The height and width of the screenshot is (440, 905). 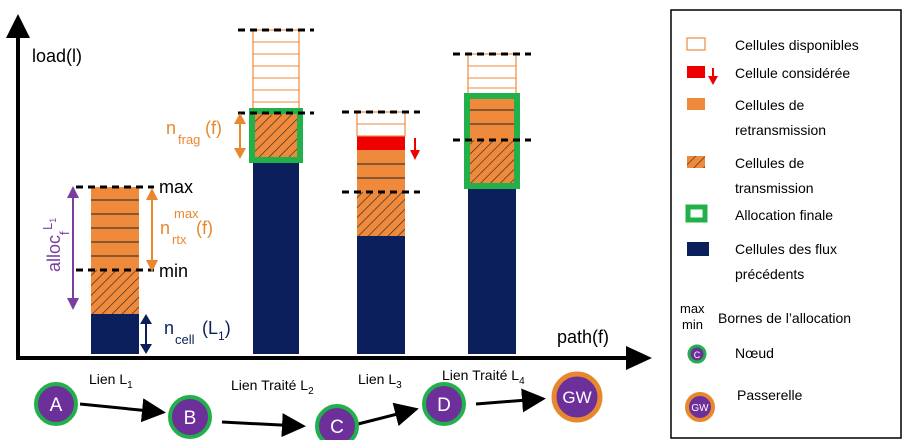 I want to click on n-rtx-label: max n rtx (f), so click(x=186, y=226).